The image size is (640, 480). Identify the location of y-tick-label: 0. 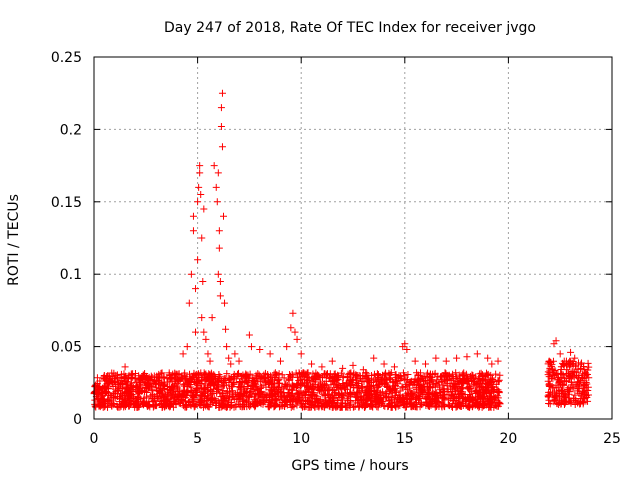
(77, 420).